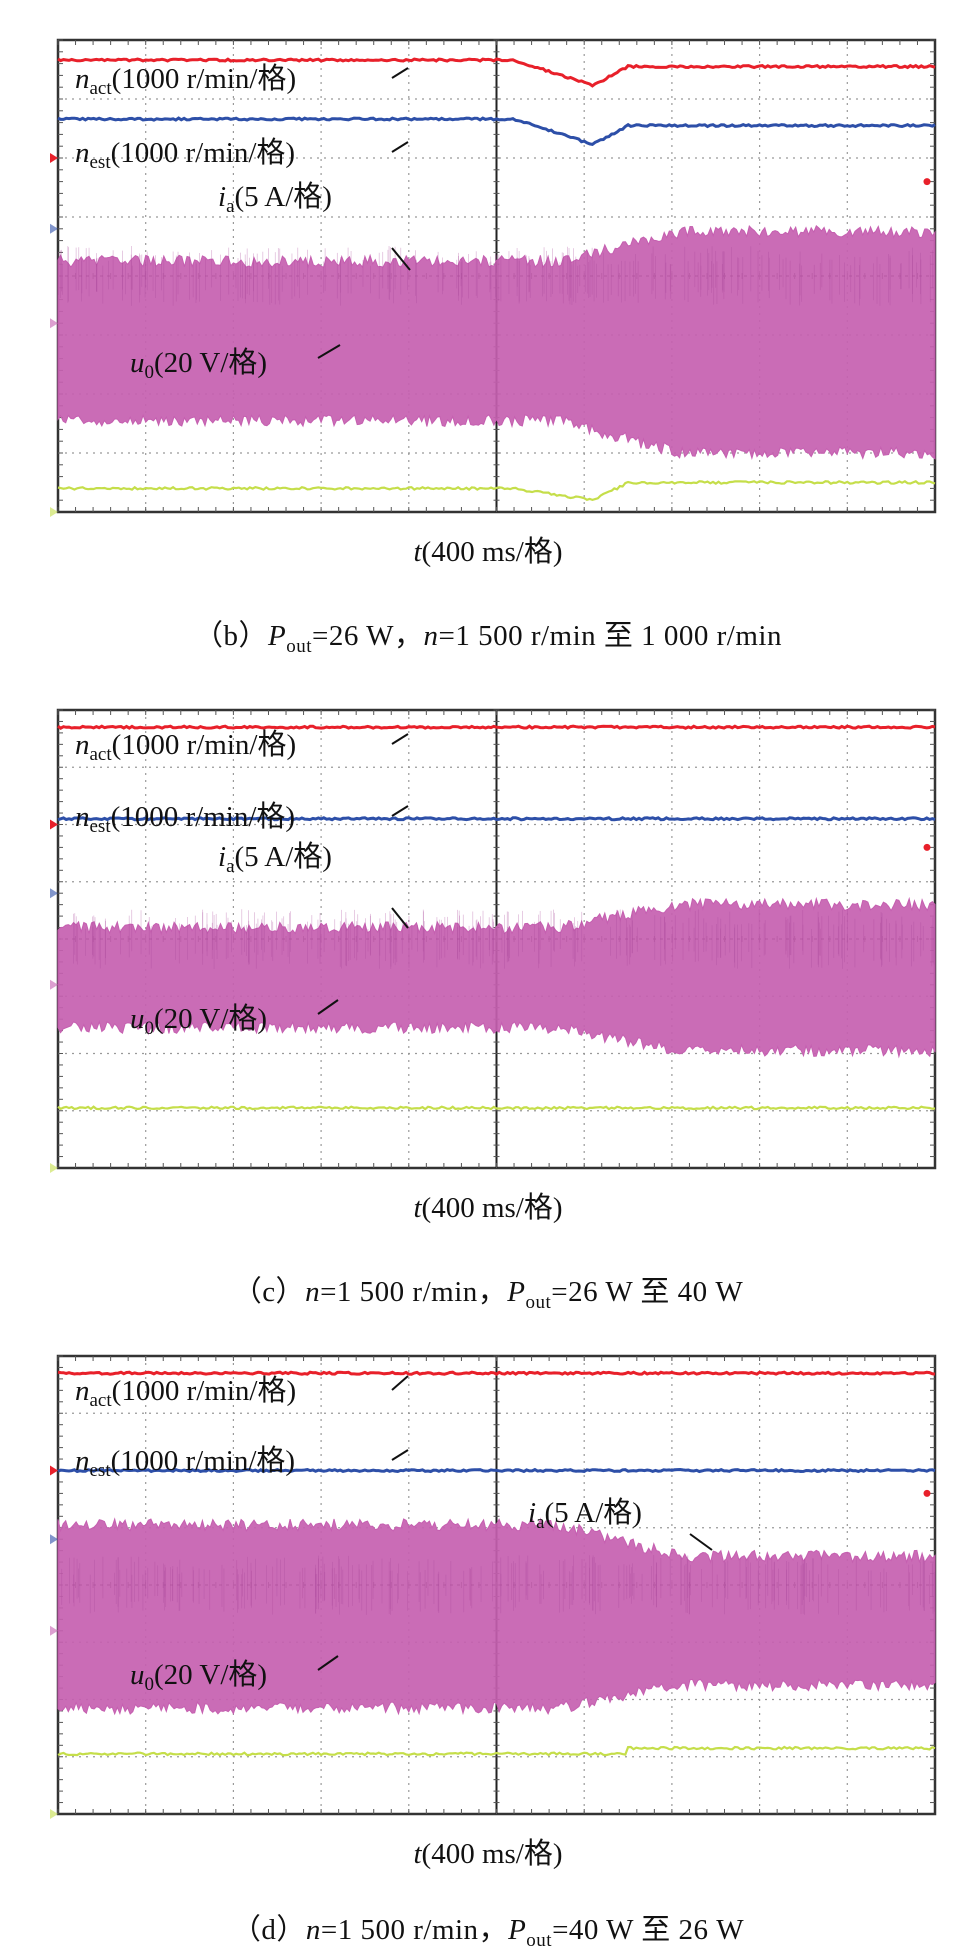 Image resolution: width=976 pixels, height=1958 pixels. What do you see at coordinates (488, 1932) in the screenshot?
I see `caption-d: （d）n=1 500 r/min，Pout=40 W 至 26 W` at bounding box center [488, 1932].